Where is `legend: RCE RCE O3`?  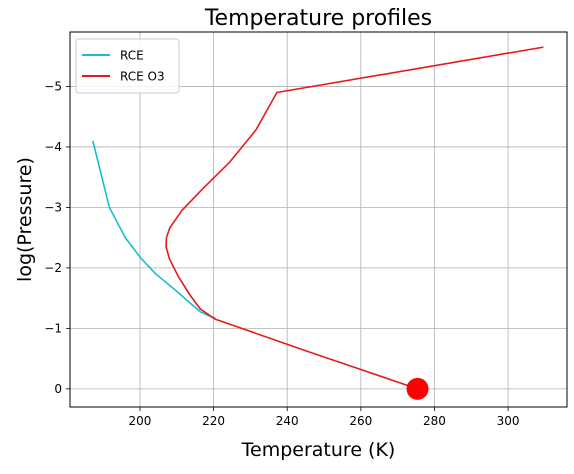
legend: RCE RCE O3 is located at coordinates (127, 66).